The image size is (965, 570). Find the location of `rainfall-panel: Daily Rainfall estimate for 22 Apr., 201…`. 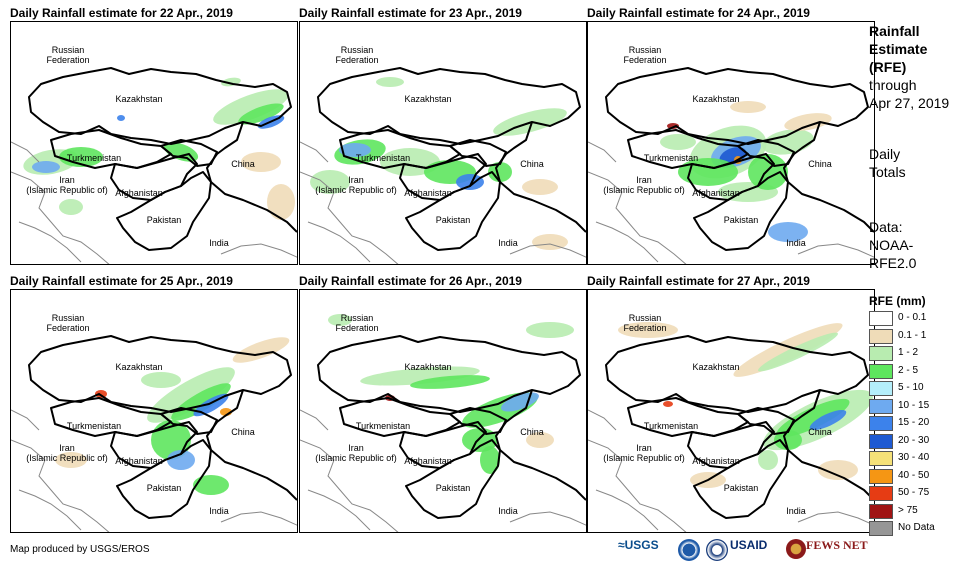

rainfall-panel: Daily Rainfall estimate for 22 Apr., 201… is located at coordinates (154, 136).